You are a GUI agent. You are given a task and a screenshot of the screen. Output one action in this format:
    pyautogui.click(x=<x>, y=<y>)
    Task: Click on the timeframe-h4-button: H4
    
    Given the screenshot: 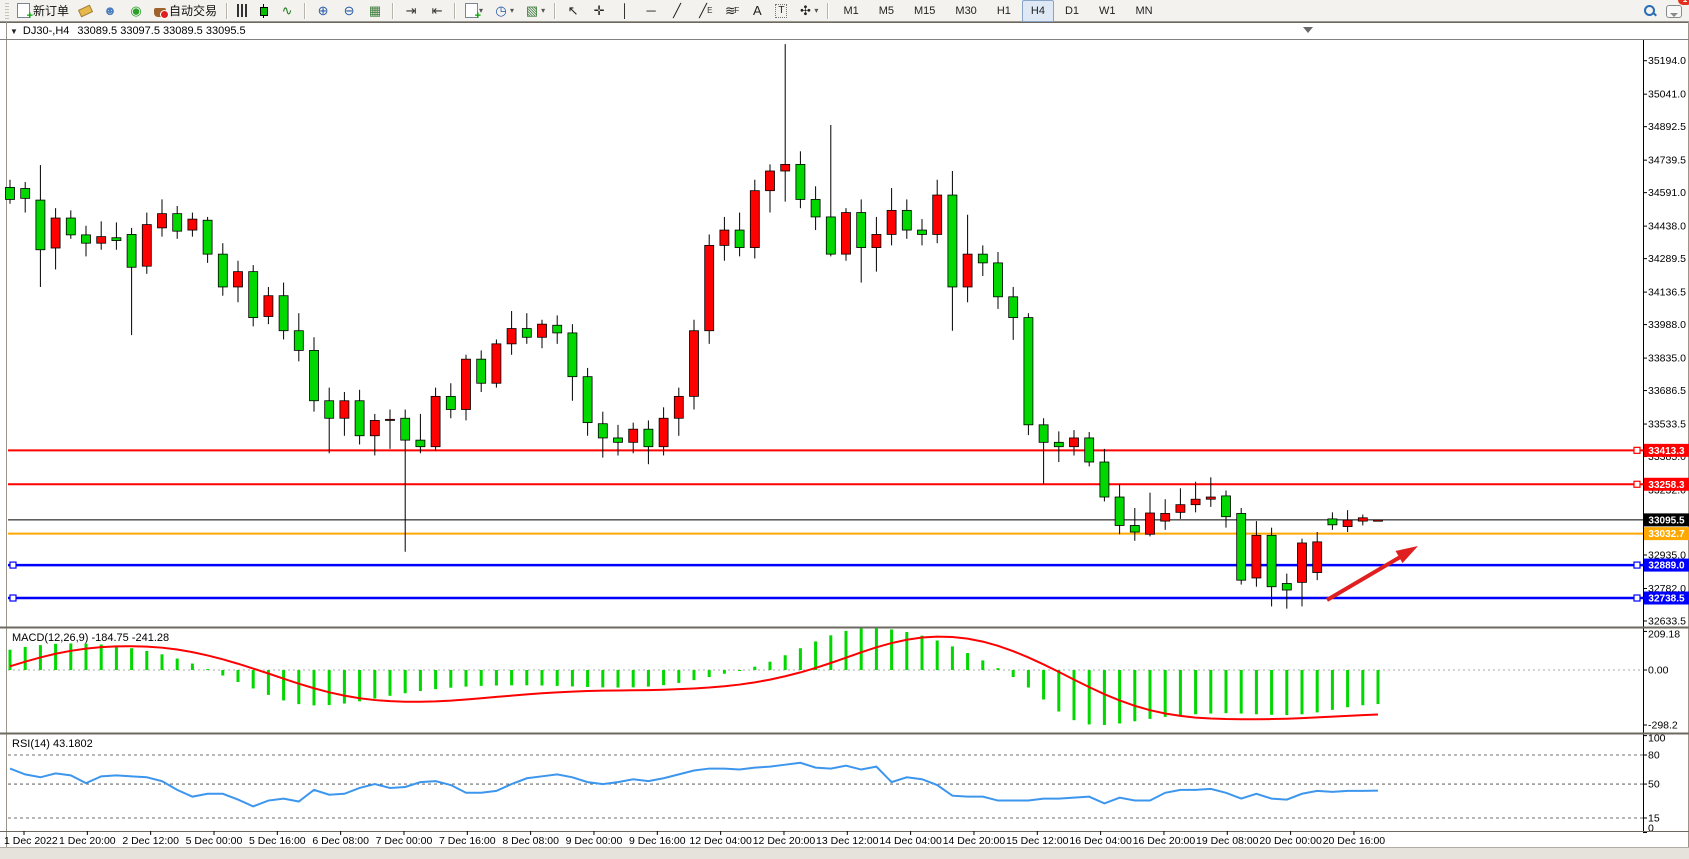 What is the action you would take?
    pyautogui.click(x=1037, y=11)
    